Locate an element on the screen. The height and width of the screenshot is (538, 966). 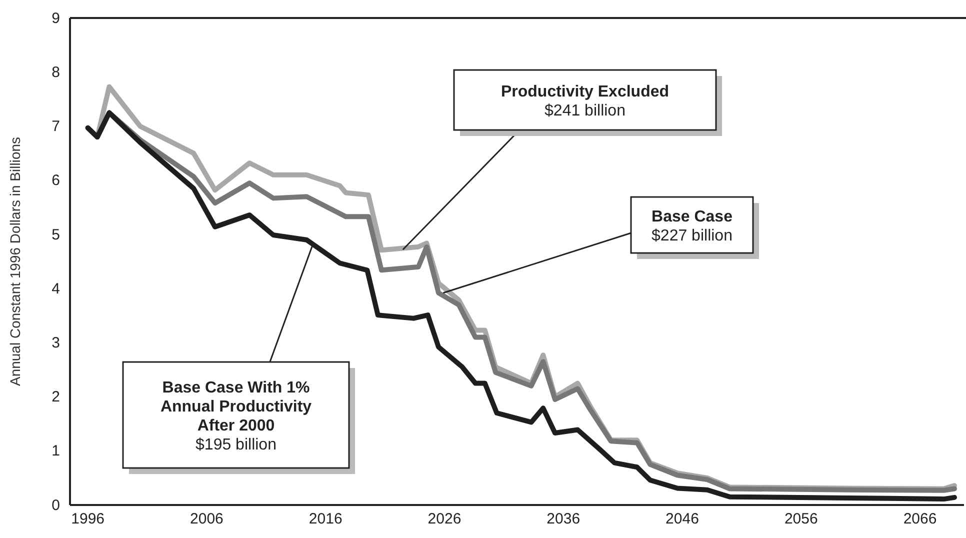
x-tick-label: 2026 is located at coordinates (445, 519).